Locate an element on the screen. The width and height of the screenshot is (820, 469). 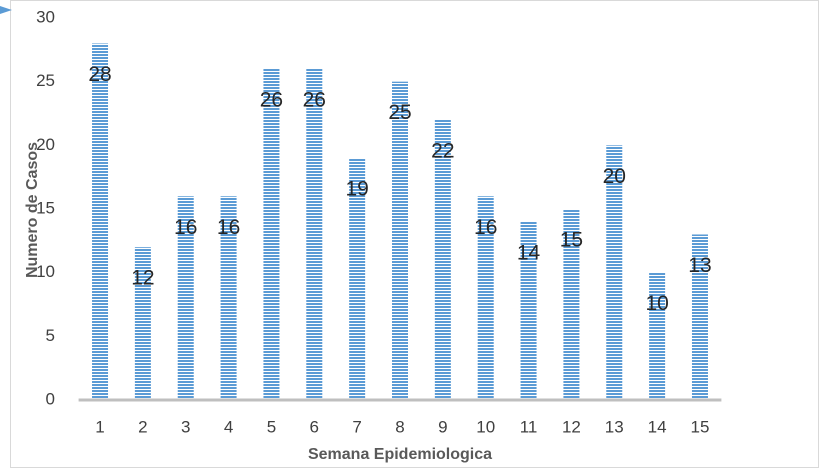
data-label: 12 is located at coordinates (142, 278).